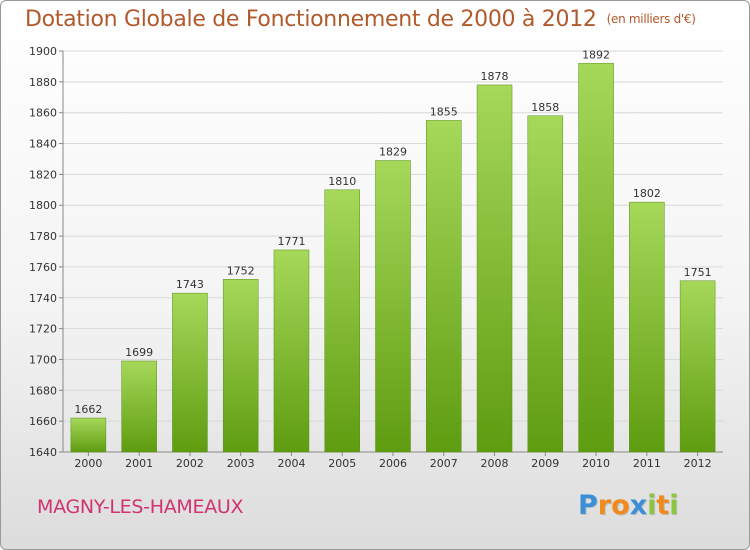  Describe the element at coordinates (43, 82) in the screenshot. I see `y-tick-label: 1880` at that location.